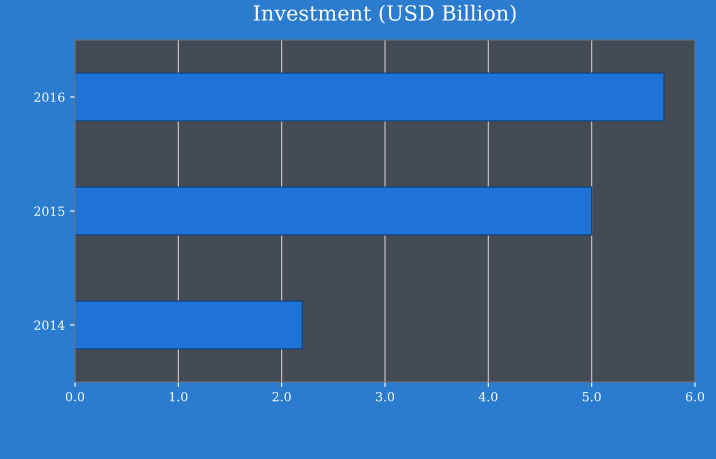  What do you see at coordinates (385, 14) in the screenshot?
I see `chart-title: Investment (USD Billion)` at bounding box center [385, 14].